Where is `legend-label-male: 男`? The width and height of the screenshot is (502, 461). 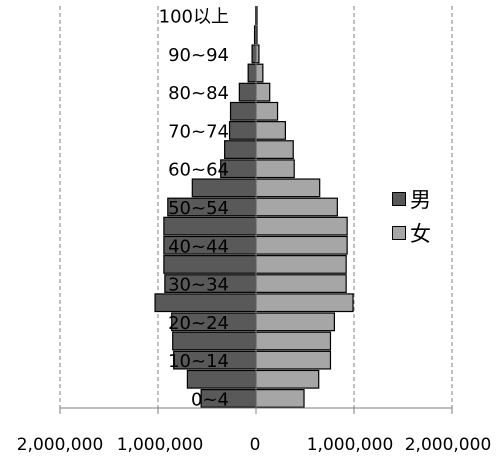
legend-label-male: 男 is located at coordinates (420, 200).